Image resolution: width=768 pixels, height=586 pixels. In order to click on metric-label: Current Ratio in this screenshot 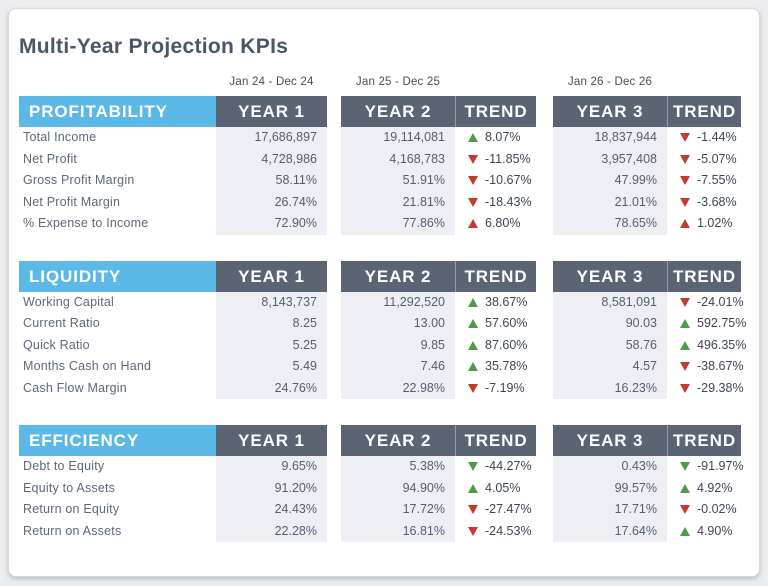, I will do `click(61, 323)`.